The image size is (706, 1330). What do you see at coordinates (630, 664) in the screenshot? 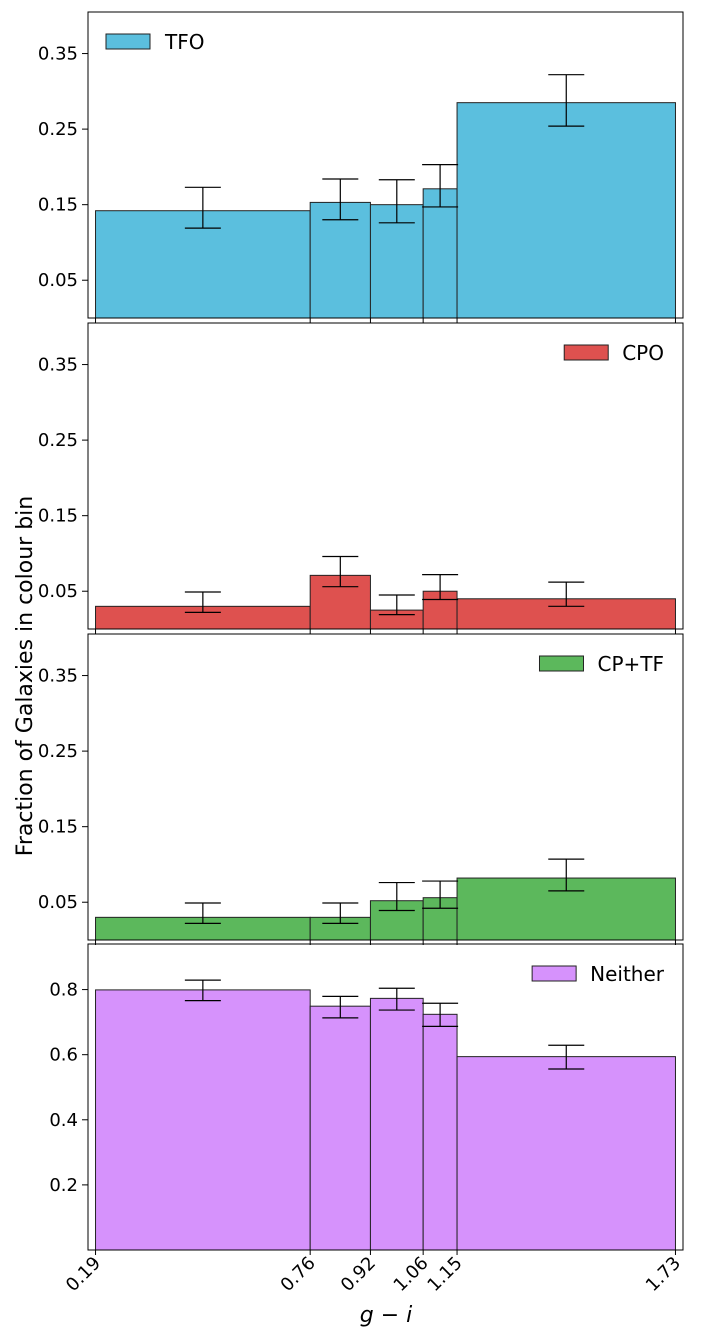
I see `legend-label: CP+TF` at bounding box center [630, 664].